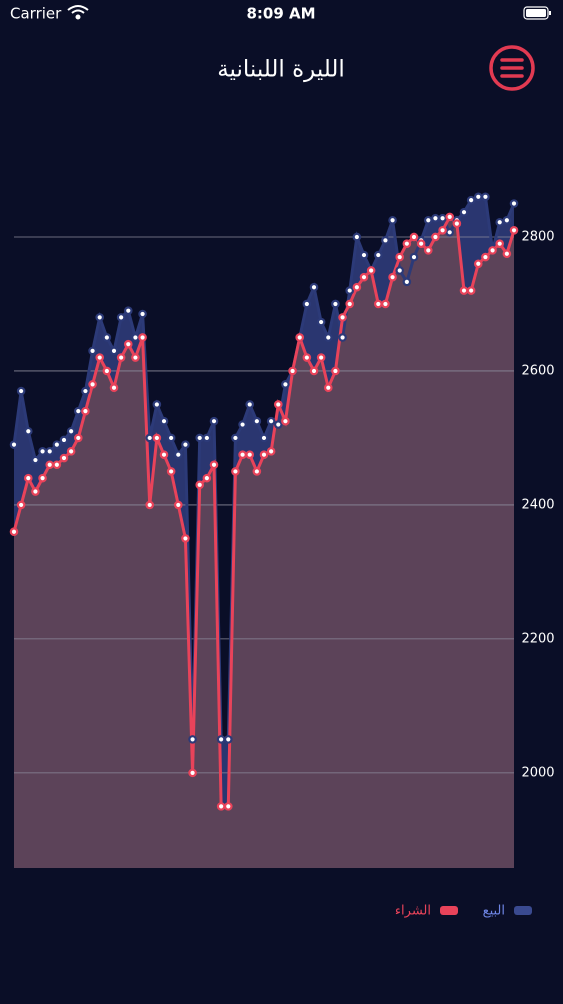  I want to click on y-tick-label: 2800, so click(537, 236).